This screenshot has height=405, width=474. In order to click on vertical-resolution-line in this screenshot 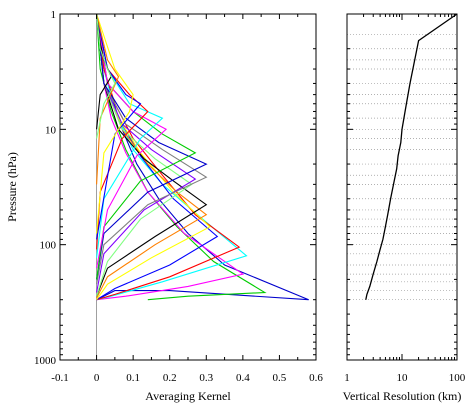, I will do `click(411, 156)`.